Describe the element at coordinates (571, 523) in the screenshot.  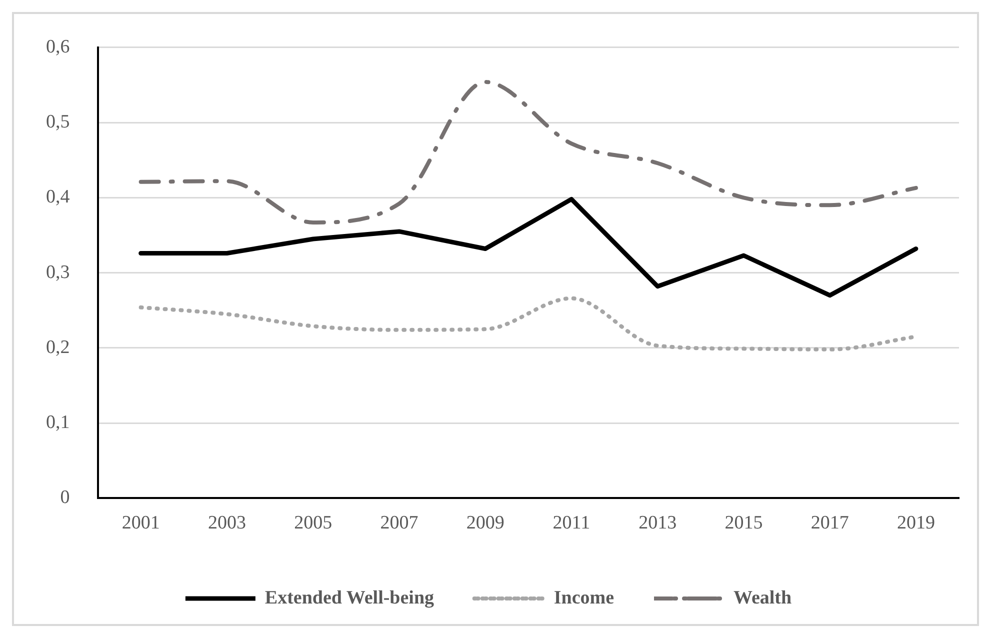
I see `x-tick-label: 2011` at that location.